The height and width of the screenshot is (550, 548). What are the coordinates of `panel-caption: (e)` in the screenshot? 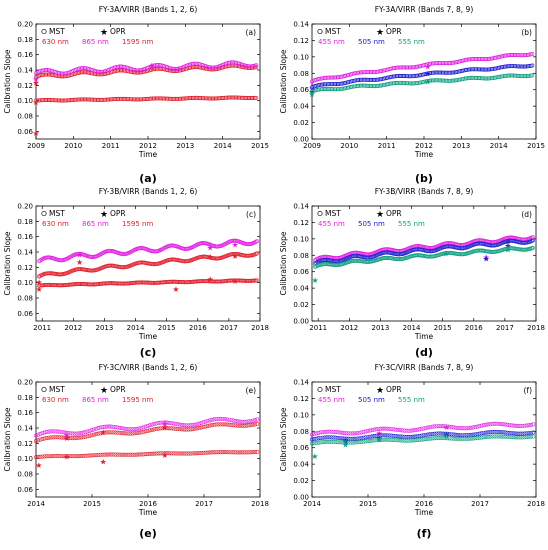 It's located at (148, 533).